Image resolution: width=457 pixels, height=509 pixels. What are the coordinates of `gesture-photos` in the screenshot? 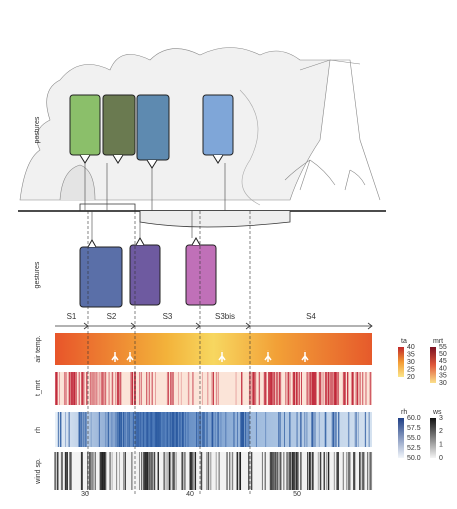 It's located at (148, 272).